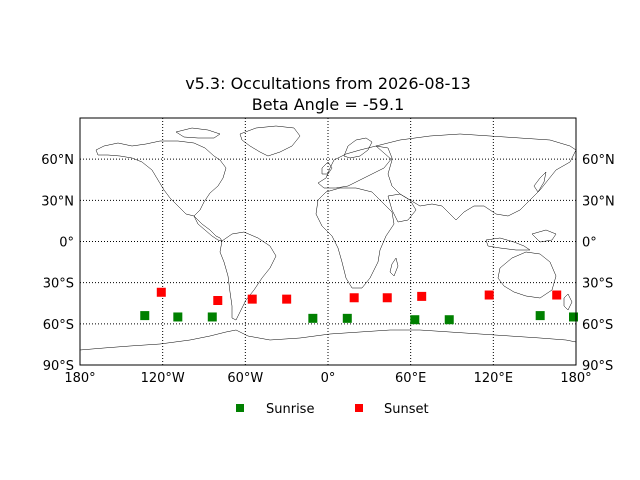 The image size is (640, 480). What do you see at coordinates (359, 306) in the screenshot?
I see `occultation-markers` at bounding box center [359, 306].